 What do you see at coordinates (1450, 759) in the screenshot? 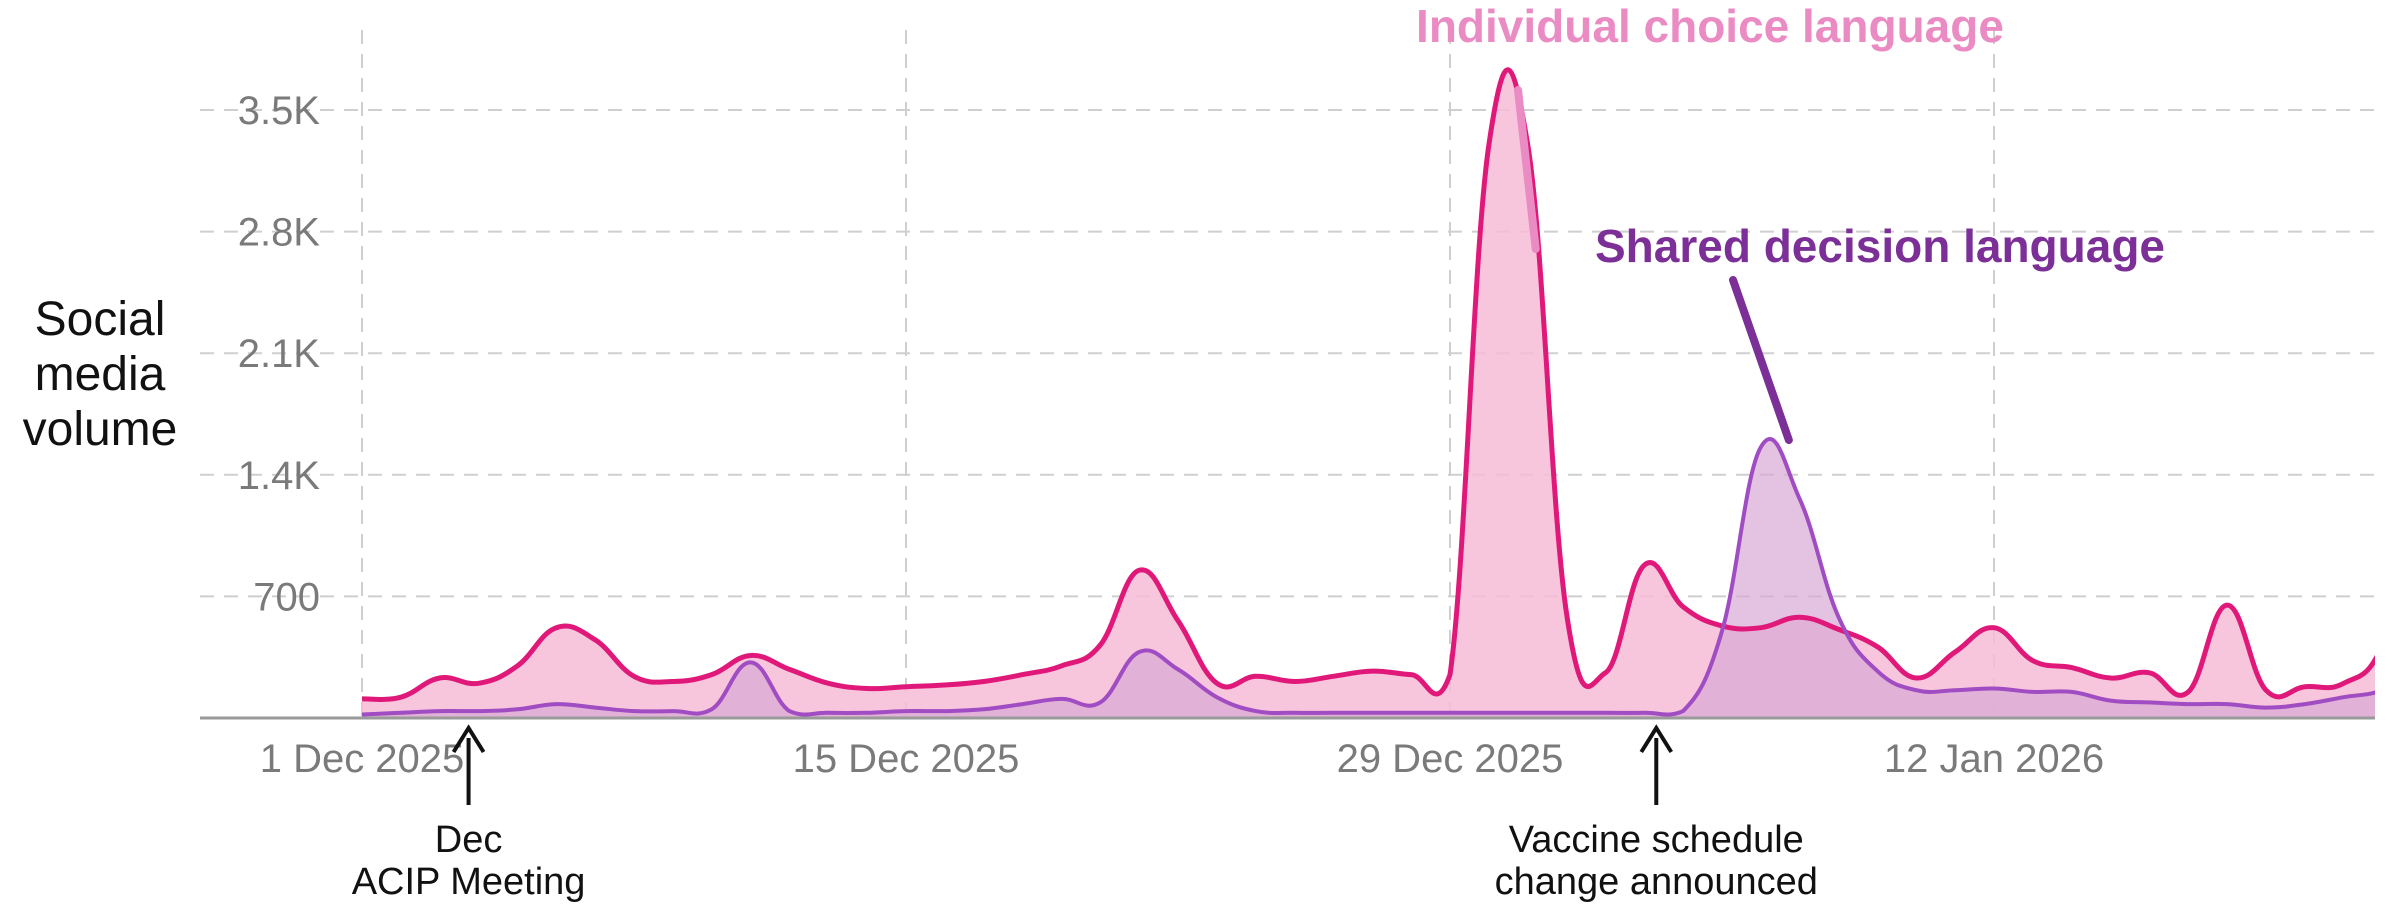
I see `x-tick-label: 29 Dec 2025` at bounding box center [1450, 759].